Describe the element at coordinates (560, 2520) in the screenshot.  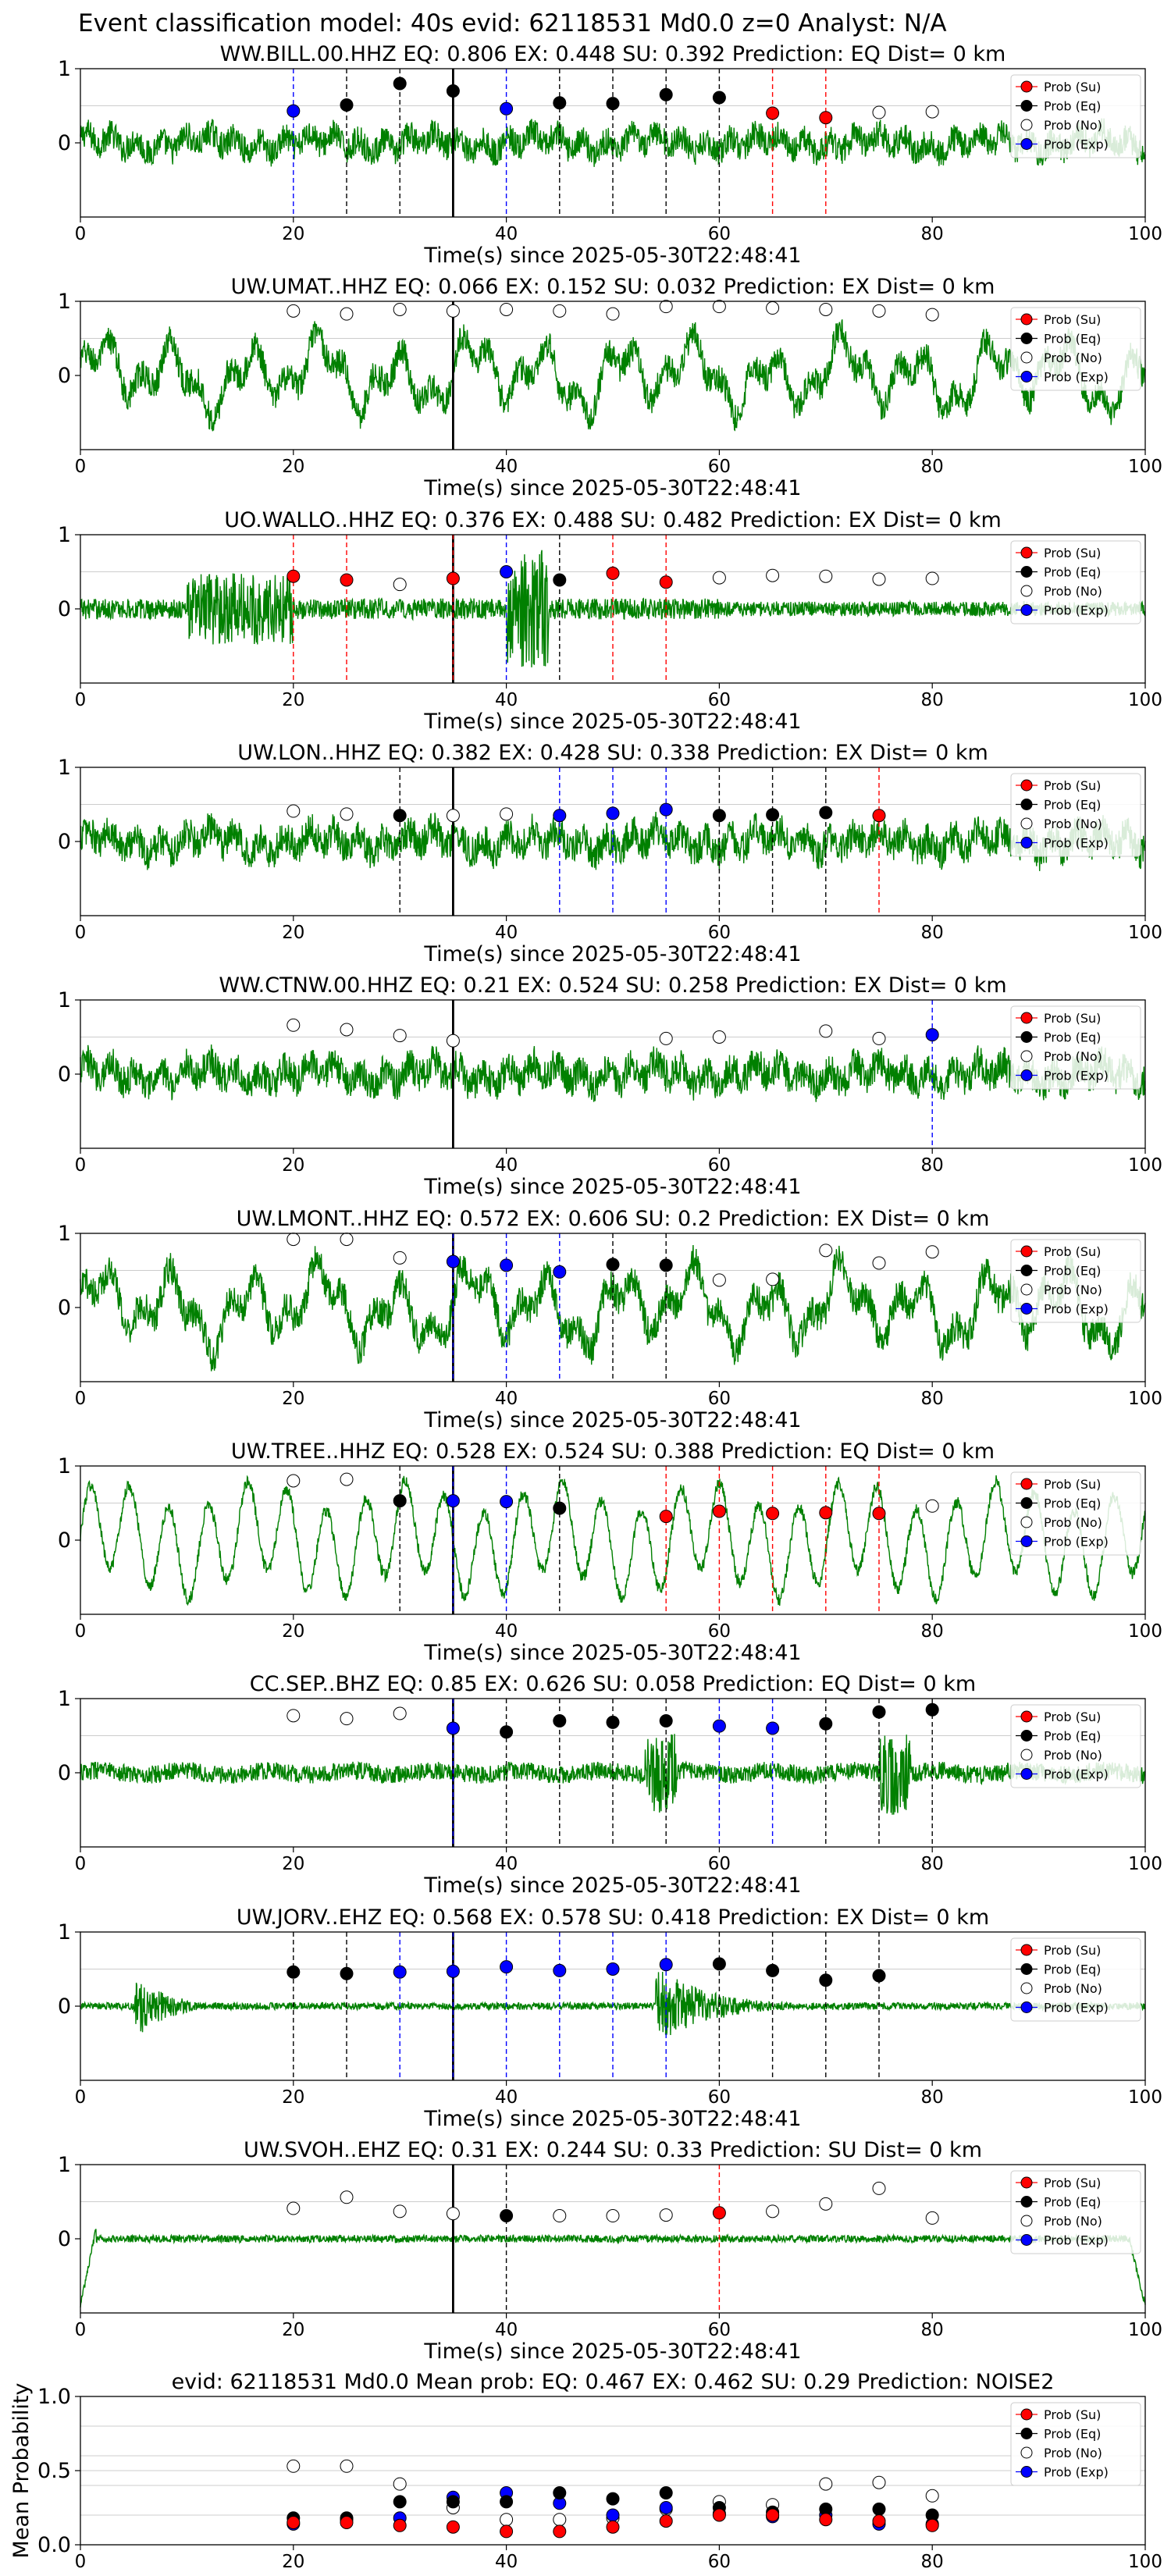
I see `mean-prob-point-no` at that location.